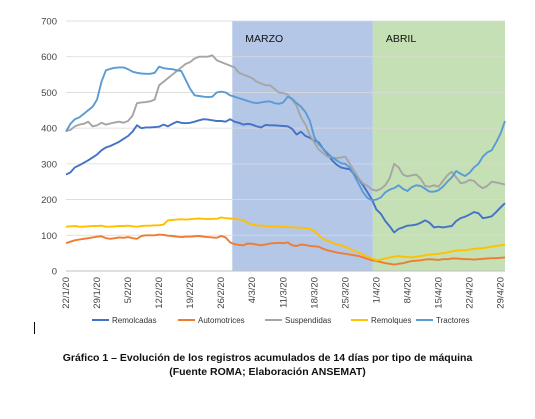 The image size is (535, 419). I want to click on x-tick-label: 25/3/20, so click(345, 293).